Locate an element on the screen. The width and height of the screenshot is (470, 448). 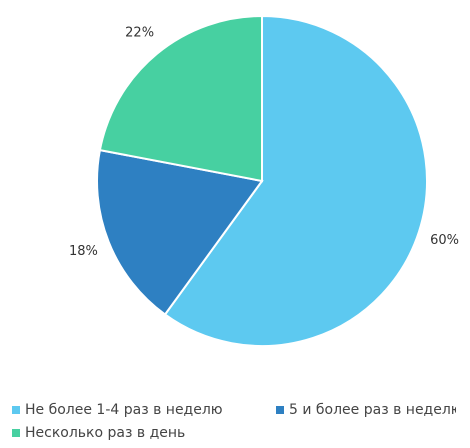
legend-label: Несколько раз в день is located at coordinates (105, 433).